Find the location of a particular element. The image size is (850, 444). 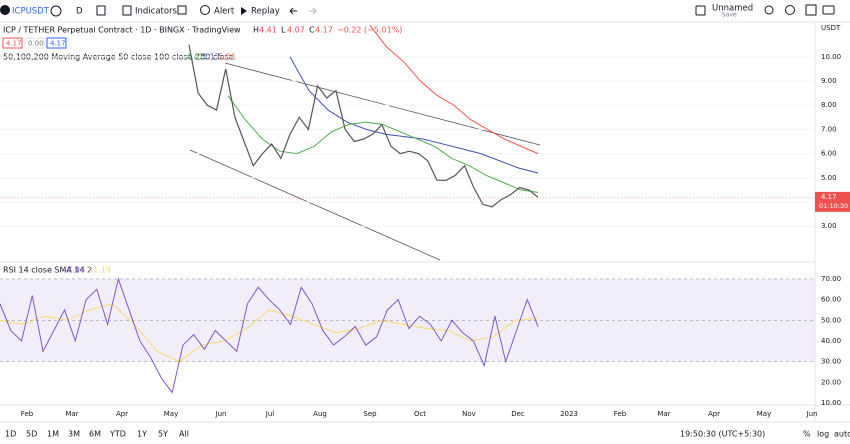

range-button: 1D is located at coordinates (10, 434).